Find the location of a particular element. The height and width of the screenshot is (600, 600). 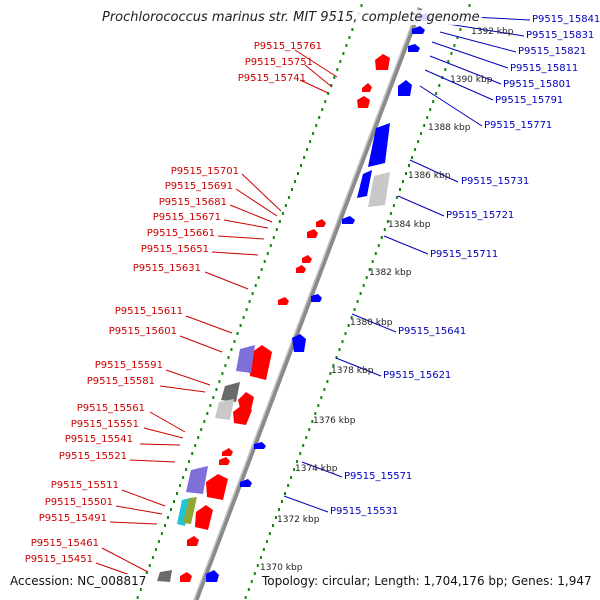

gene-label-forward: P9515_15831 is located at coordinates (560, 35).